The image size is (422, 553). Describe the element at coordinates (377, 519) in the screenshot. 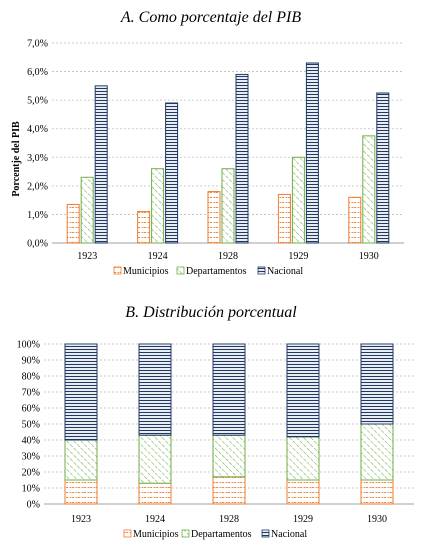

I see `chart-b-x-tick-label: 1930` at that location.